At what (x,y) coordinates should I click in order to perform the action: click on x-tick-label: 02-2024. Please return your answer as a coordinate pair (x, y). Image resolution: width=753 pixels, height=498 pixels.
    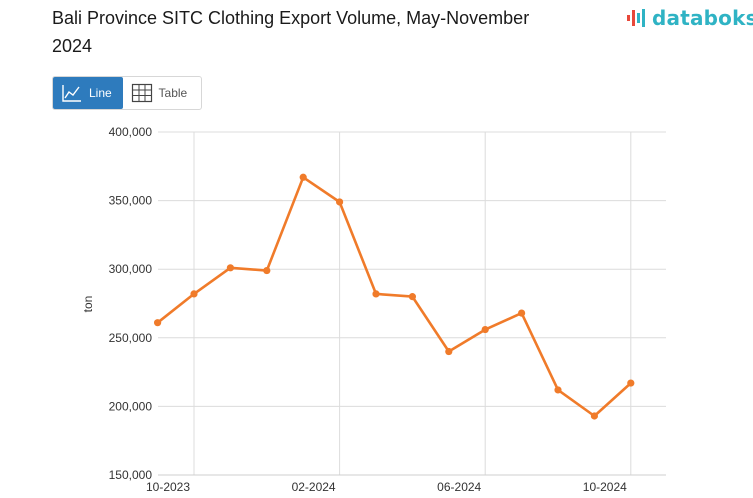
    Looking at the image, I should click on (314, 487).